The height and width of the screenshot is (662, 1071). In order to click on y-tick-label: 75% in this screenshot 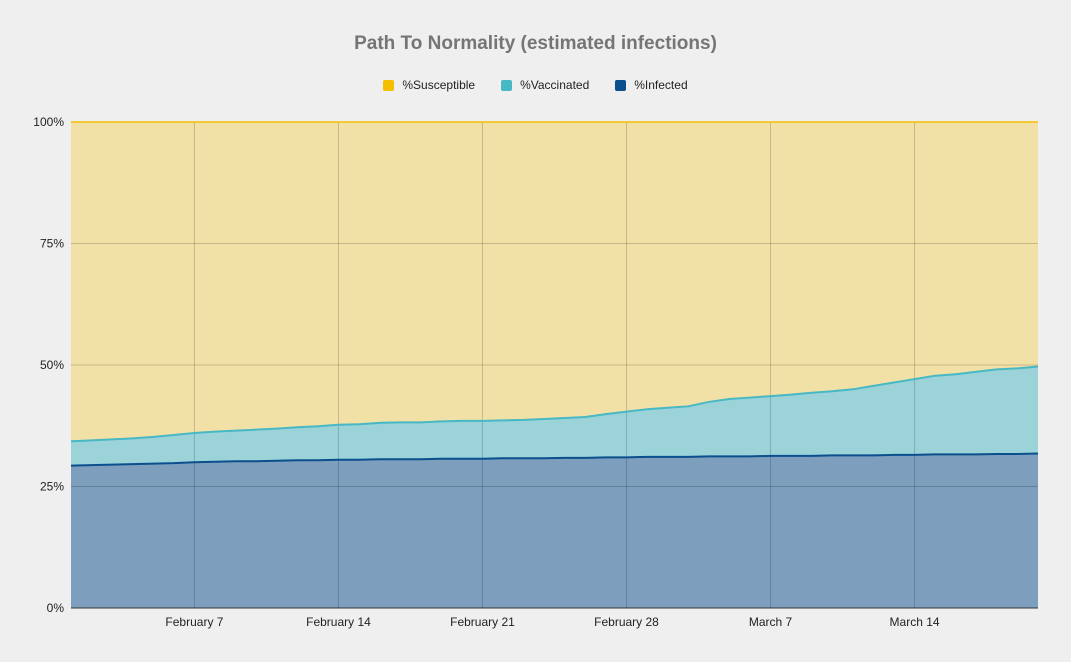, I will do `click(52, 244)`.